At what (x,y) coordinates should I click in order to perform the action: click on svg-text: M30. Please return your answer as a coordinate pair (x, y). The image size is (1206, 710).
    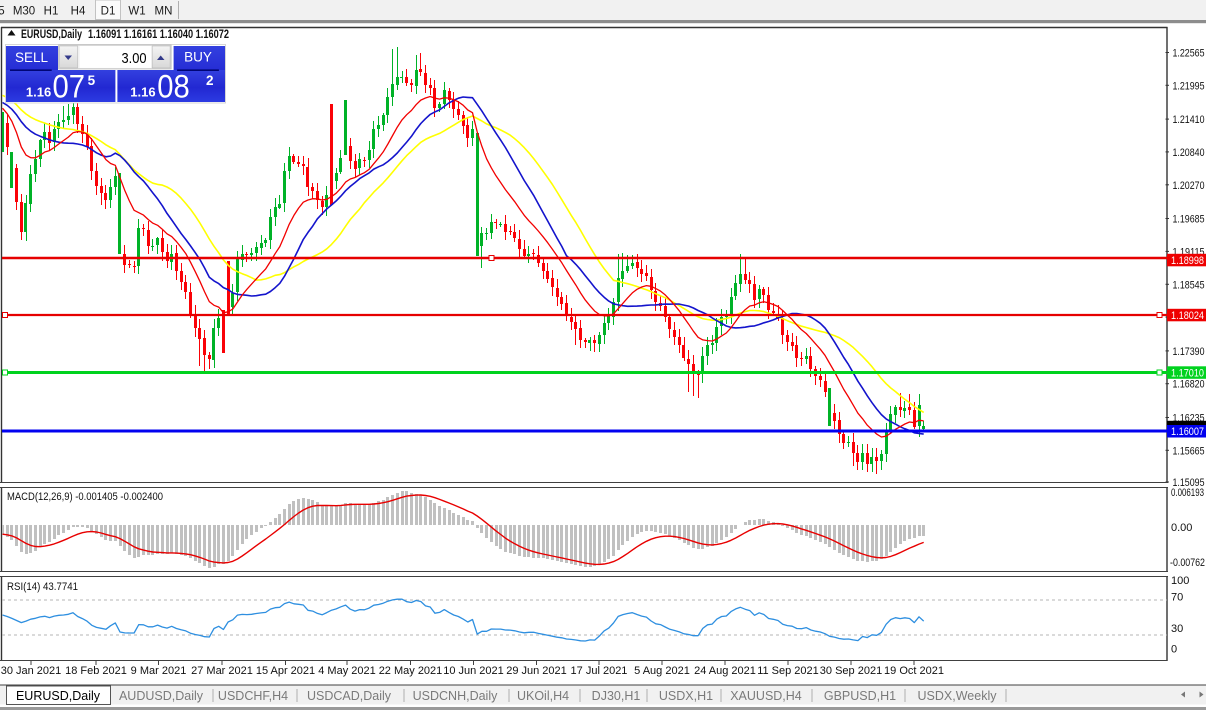
    Looking at the image, I should click on (24, 12).